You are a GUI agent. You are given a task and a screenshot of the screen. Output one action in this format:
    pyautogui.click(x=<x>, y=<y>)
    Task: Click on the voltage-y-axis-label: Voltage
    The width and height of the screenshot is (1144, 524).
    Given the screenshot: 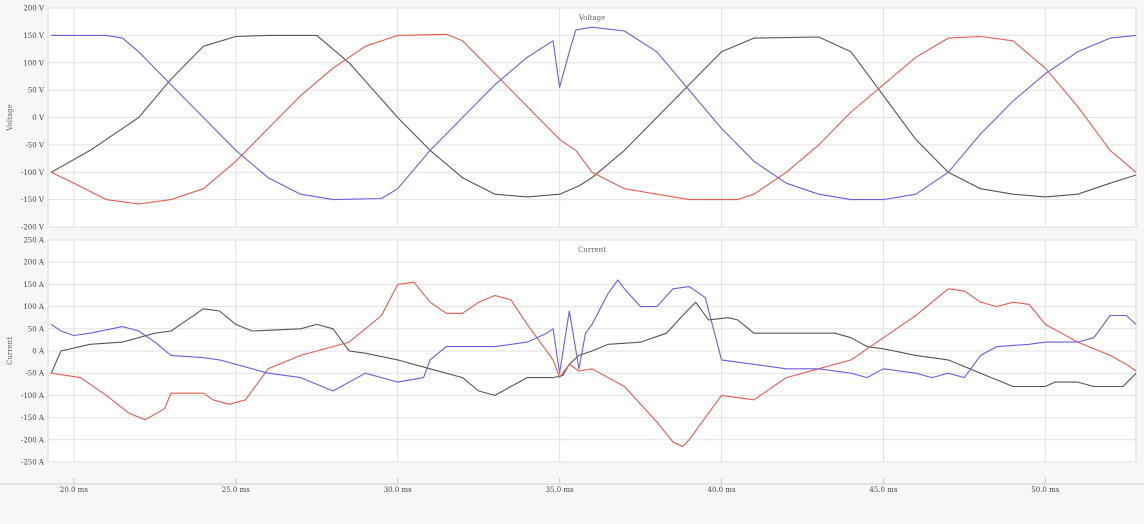 What is the action you would take?
    pyautogui.click(x=10, y=117)
    